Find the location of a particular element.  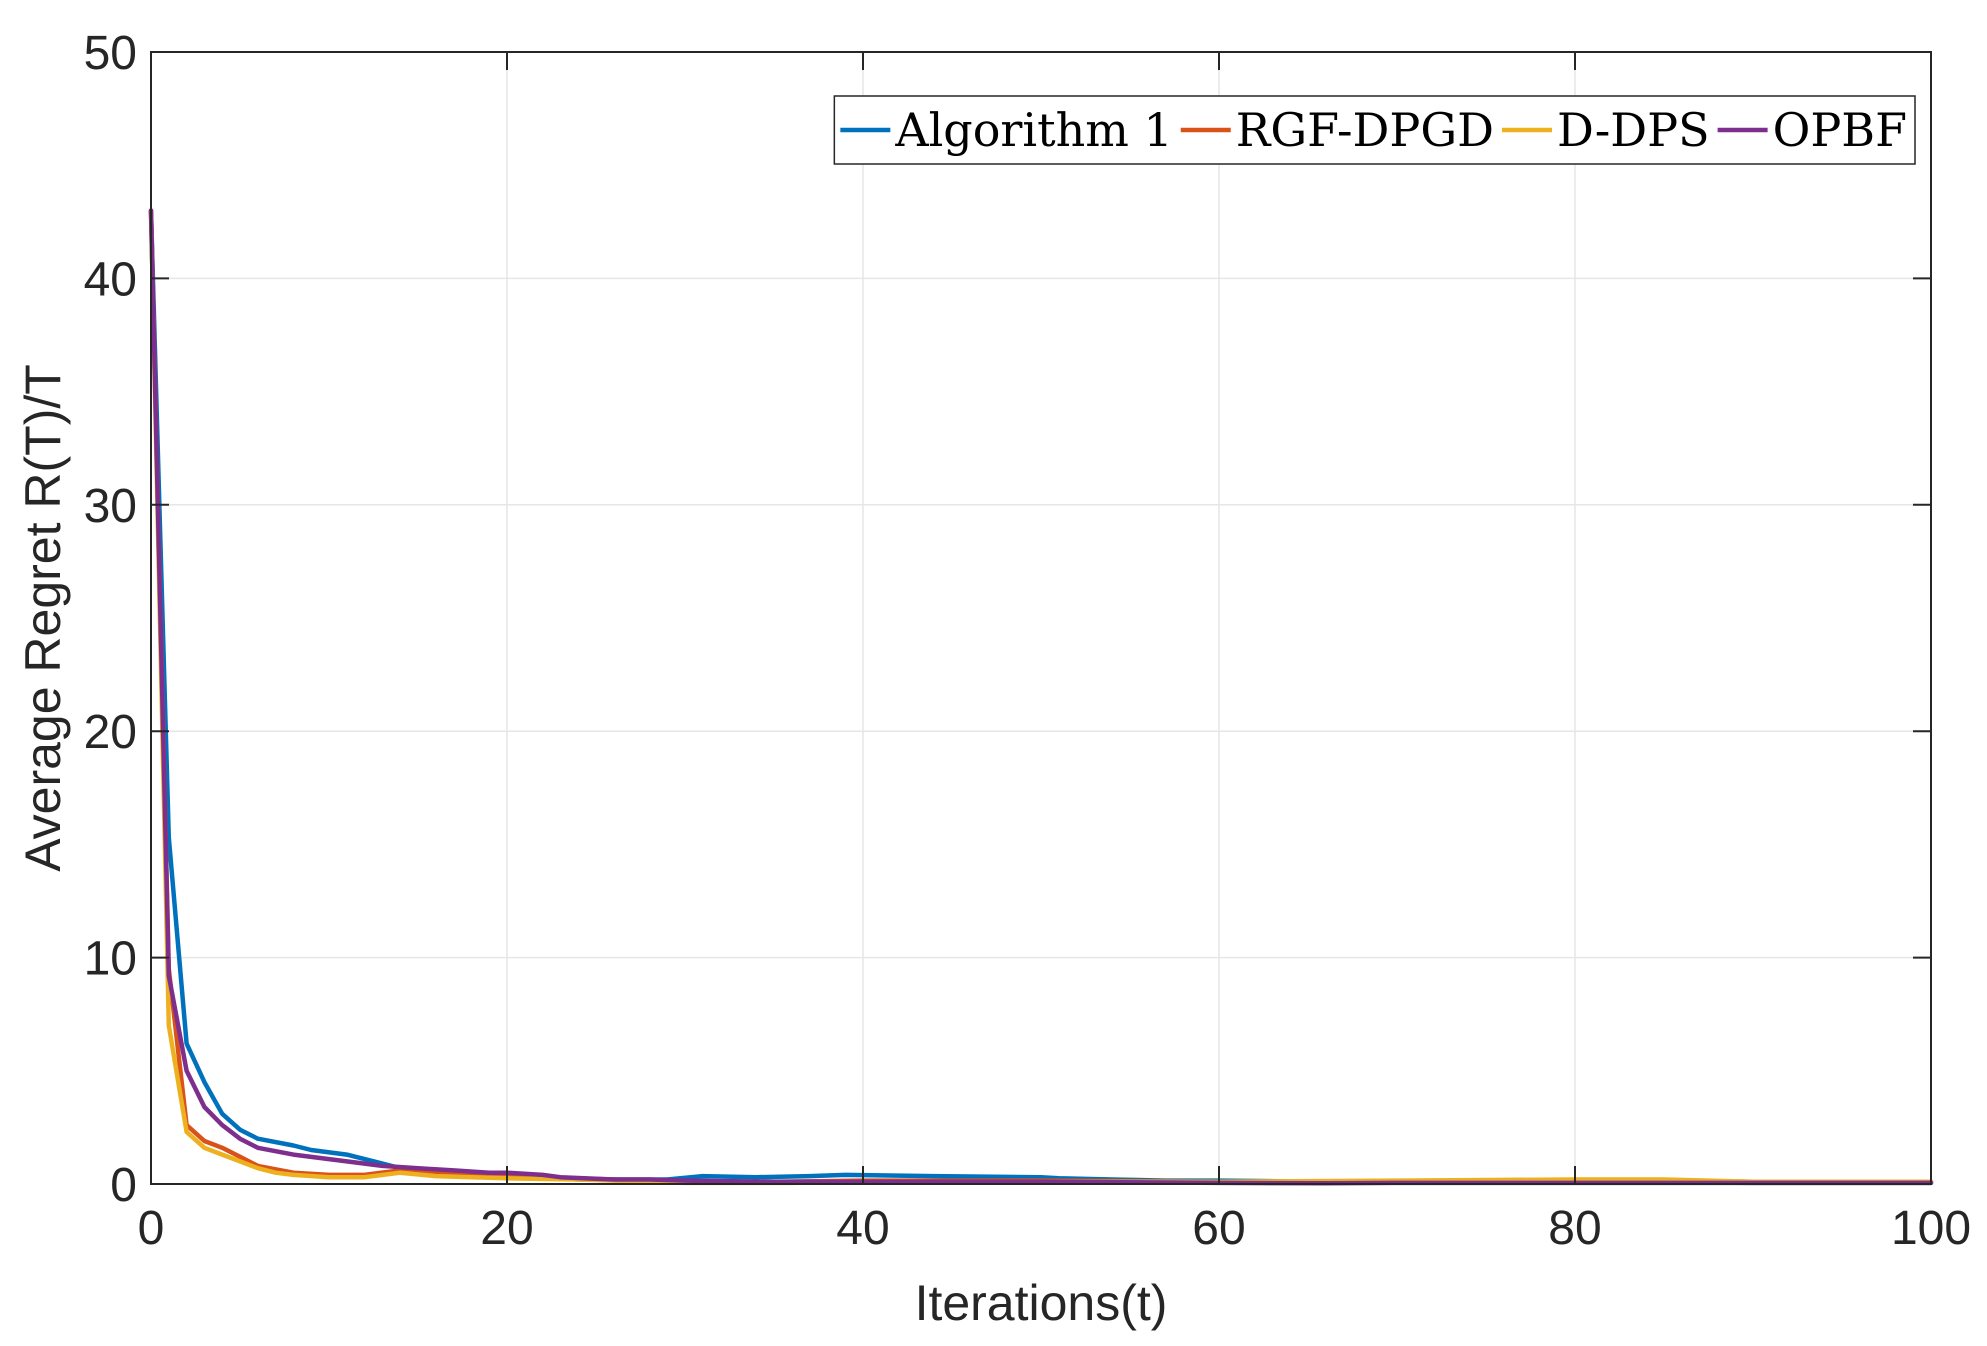

y-axis-label: Average Regret R(T)/T is located at coordinates (43, 618).